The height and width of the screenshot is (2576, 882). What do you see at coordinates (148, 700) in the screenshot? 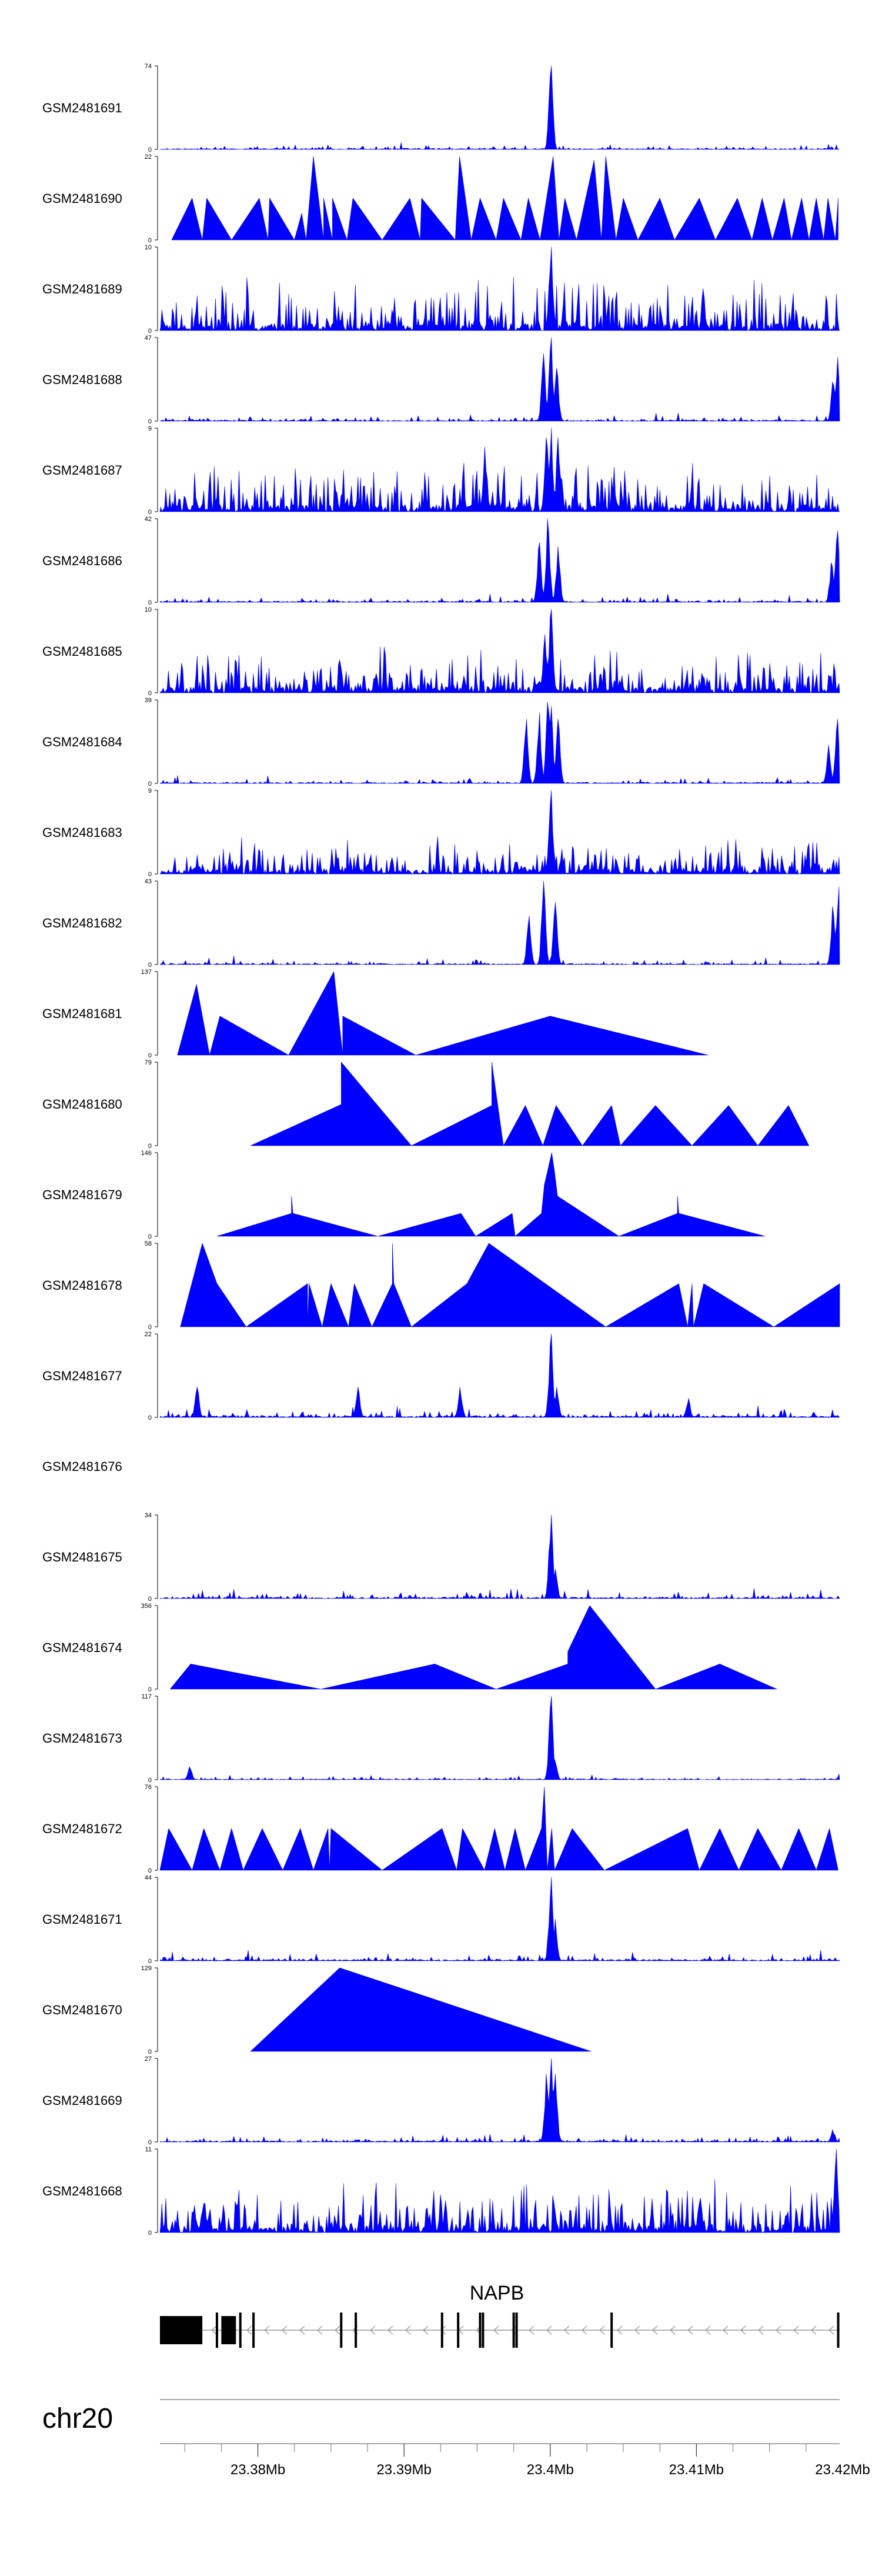
I see `track-ymax-label: 39` at bounding box center [148, 700].